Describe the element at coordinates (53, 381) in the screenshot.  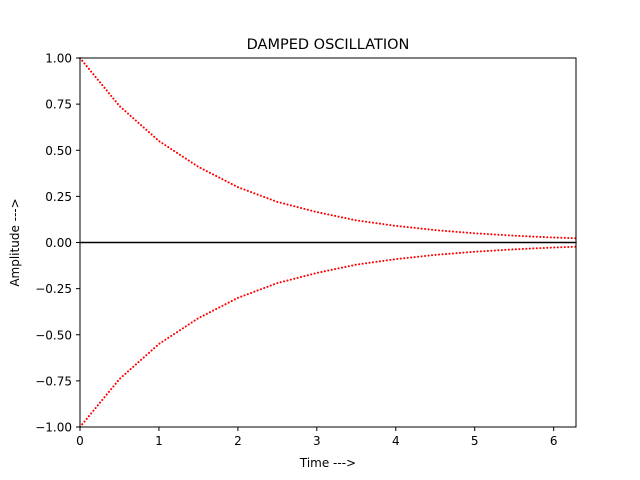
I see `y-tick-label: −0.75` at that location.